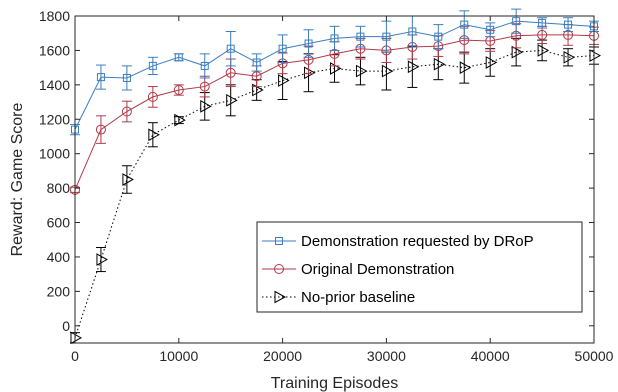 The width and height of the screenshot is (618, 392). What do you see at coordinates (377, 269) in the screenshot?
I see `legend-label: Original Demonstration` at bounding box center [377, 269].